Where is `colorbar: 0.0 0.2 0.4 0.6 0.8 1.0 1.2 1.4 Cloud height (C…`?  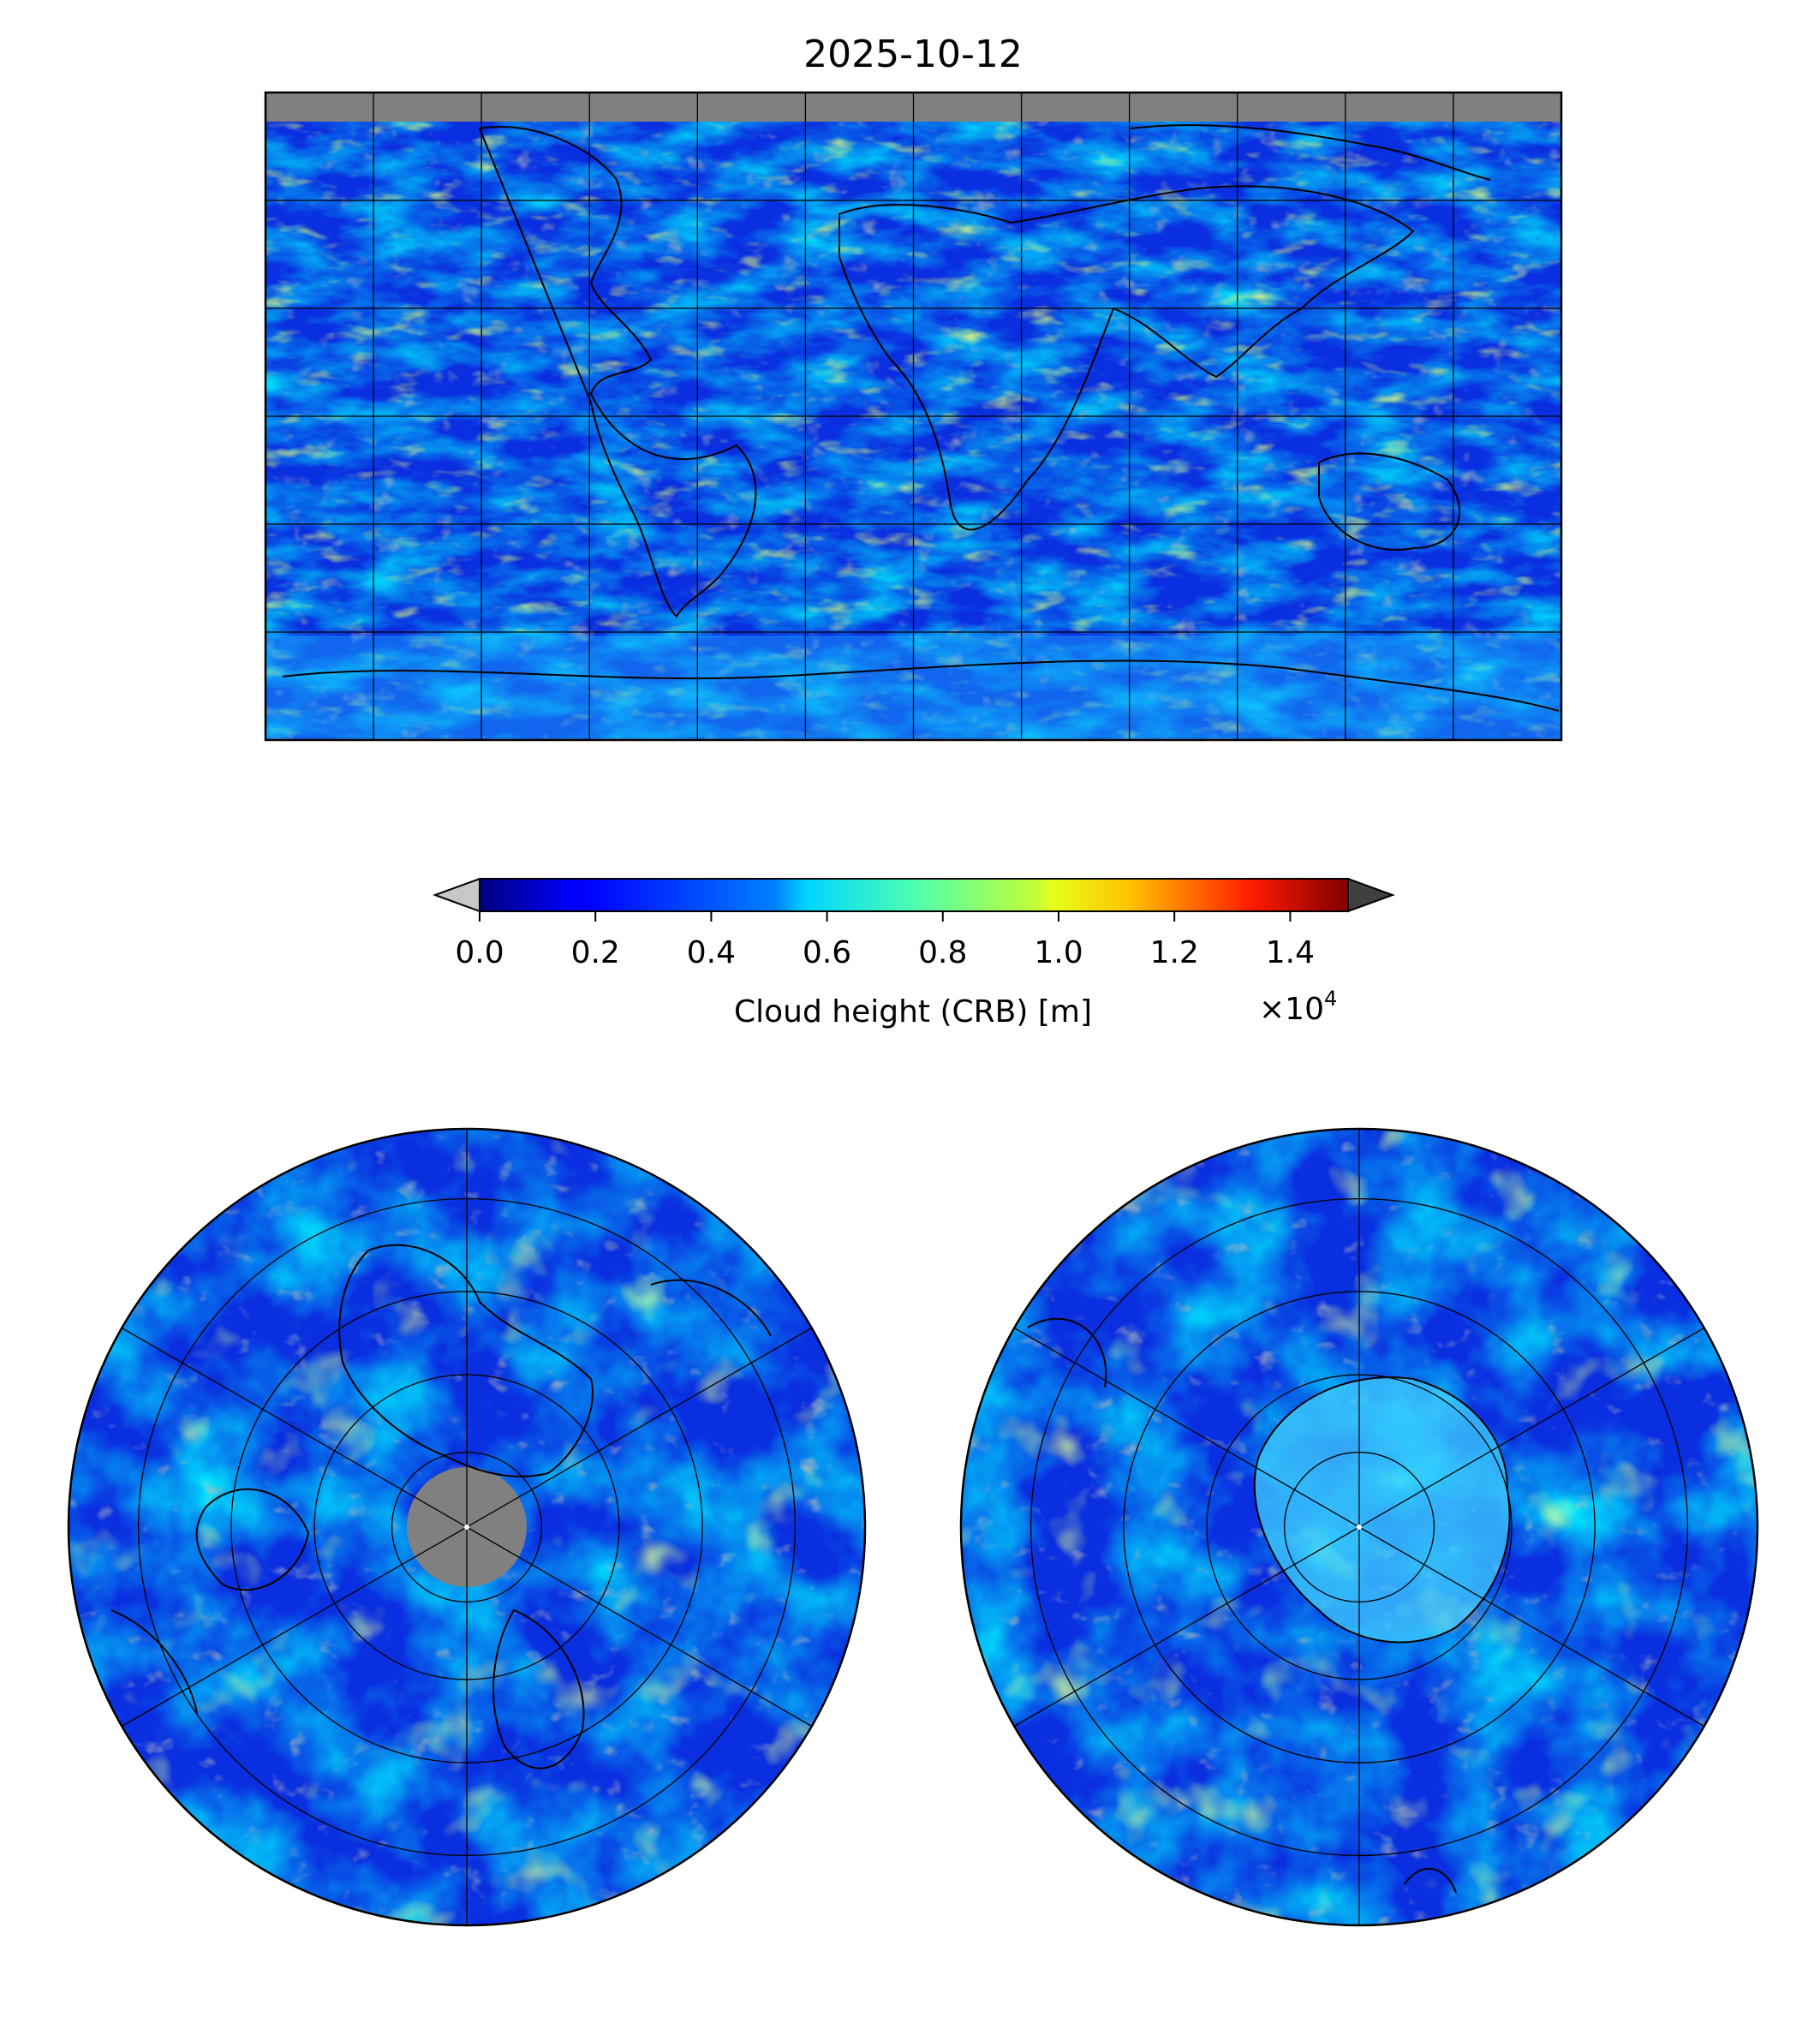
colorbar: 0.0 0.2 0.4 0.6 0.8 1.0 1.2 1.4 Cloud height (C… is located at coordinates (914, 953).